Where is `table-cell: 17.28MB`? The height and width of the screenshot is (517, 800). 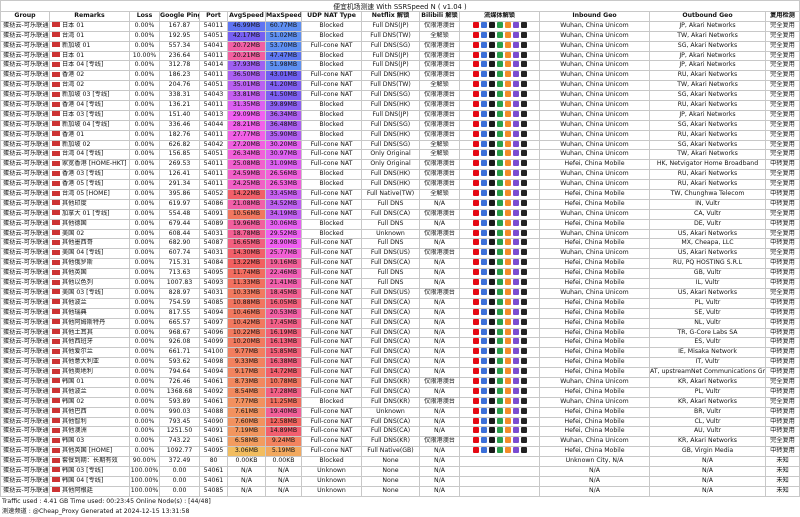
table-cell: 17.28MB is located at coordinates (284, 392).